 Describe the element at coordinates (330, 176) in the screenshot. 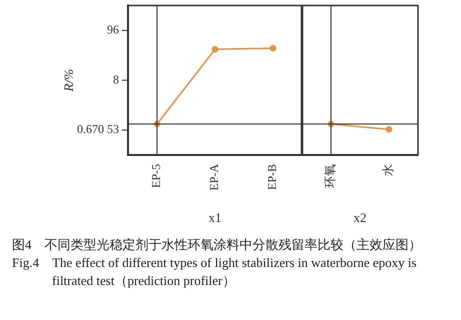

I see `x-tick-label: 环氧` at that location.